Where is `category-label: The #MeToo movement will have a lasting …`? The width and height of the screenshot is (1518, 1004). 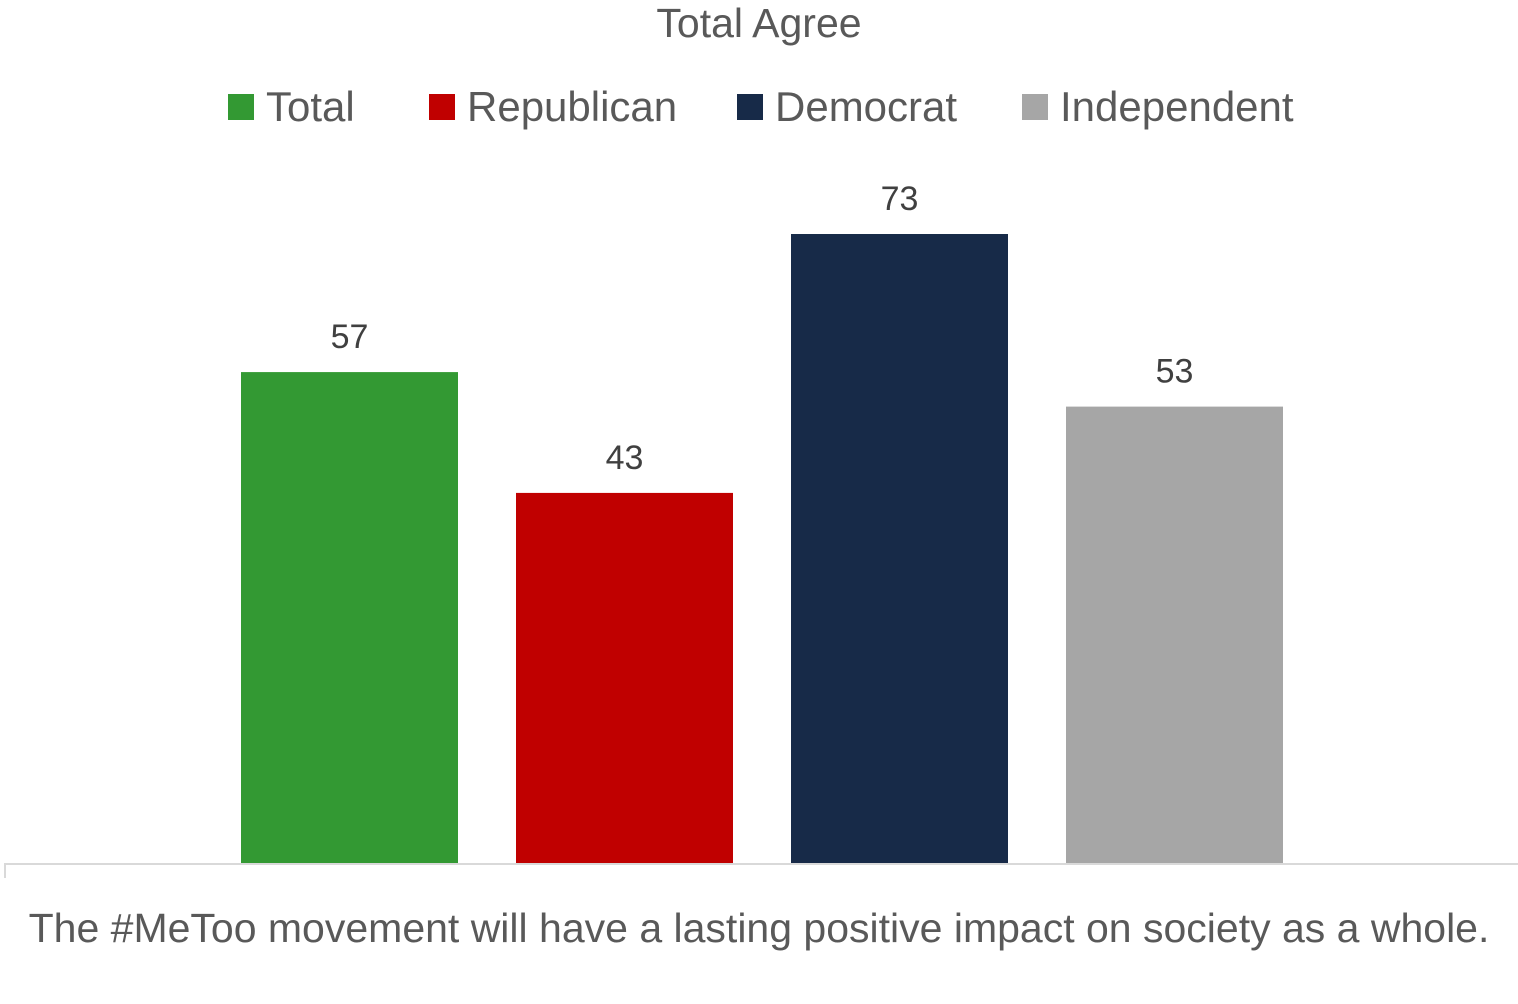 category-label: The #MeToo movement will have a lasting … is located at coordinates (759, 928).